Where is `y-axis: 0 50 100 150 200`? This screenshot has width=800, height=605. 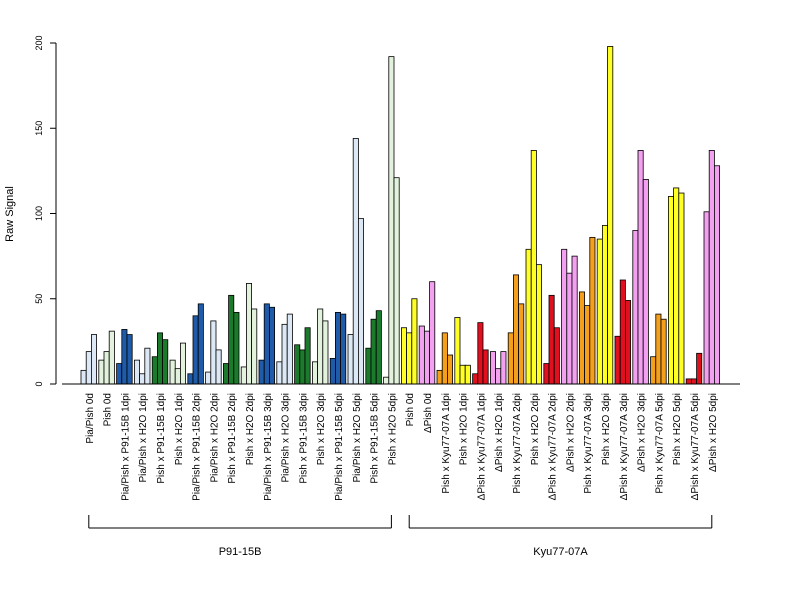 y-axis: 0 50 100 150 200 is located at coordinates (45, 211).